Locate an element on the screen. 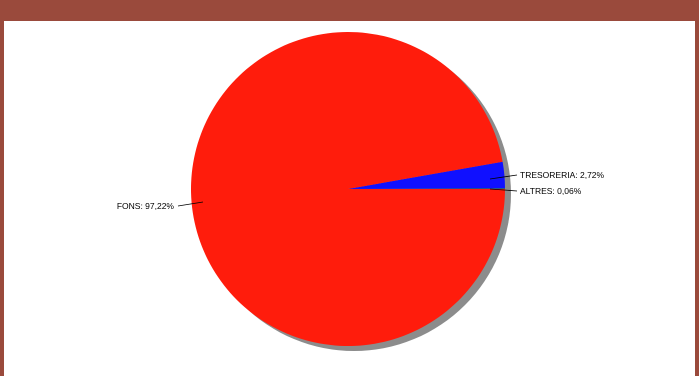  leader-line-tresoreria is located at coordinates (503, 177).